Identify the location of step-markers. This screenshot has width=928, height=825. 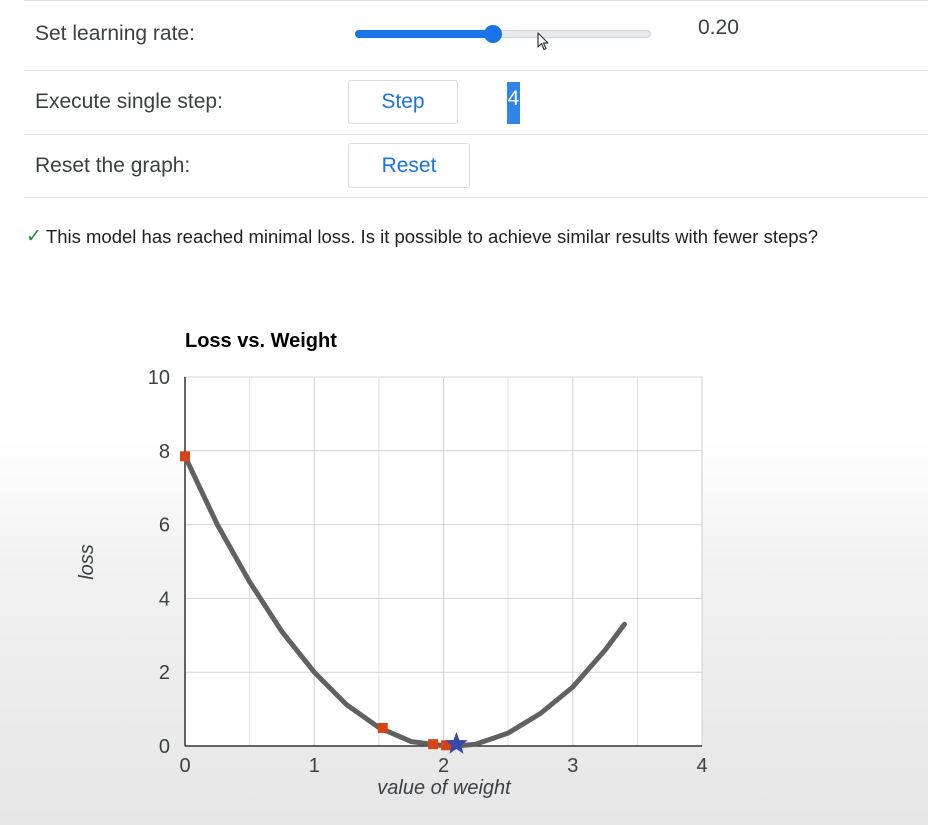
(316, 601).